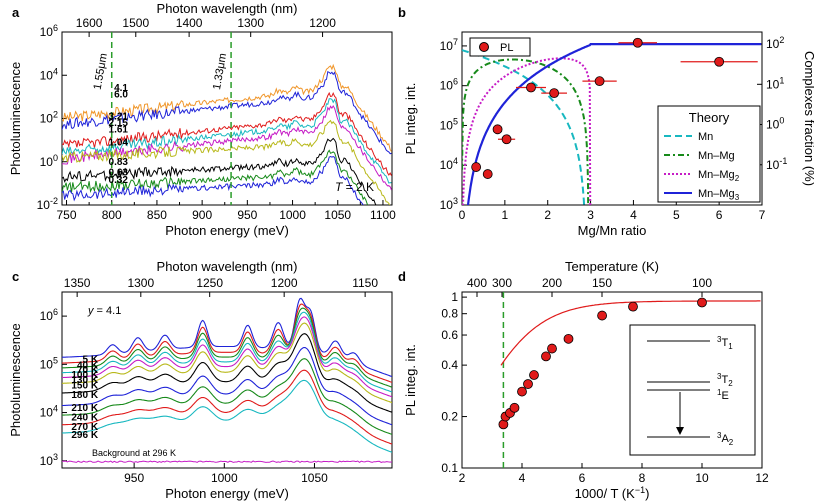 The height and width of the screenshot is (503, 814). What do you see at coordinates (612, 230) in the screenshot?
I see `x-axis-label: Mg/Mn ratio` at bounding box center [612, 230].